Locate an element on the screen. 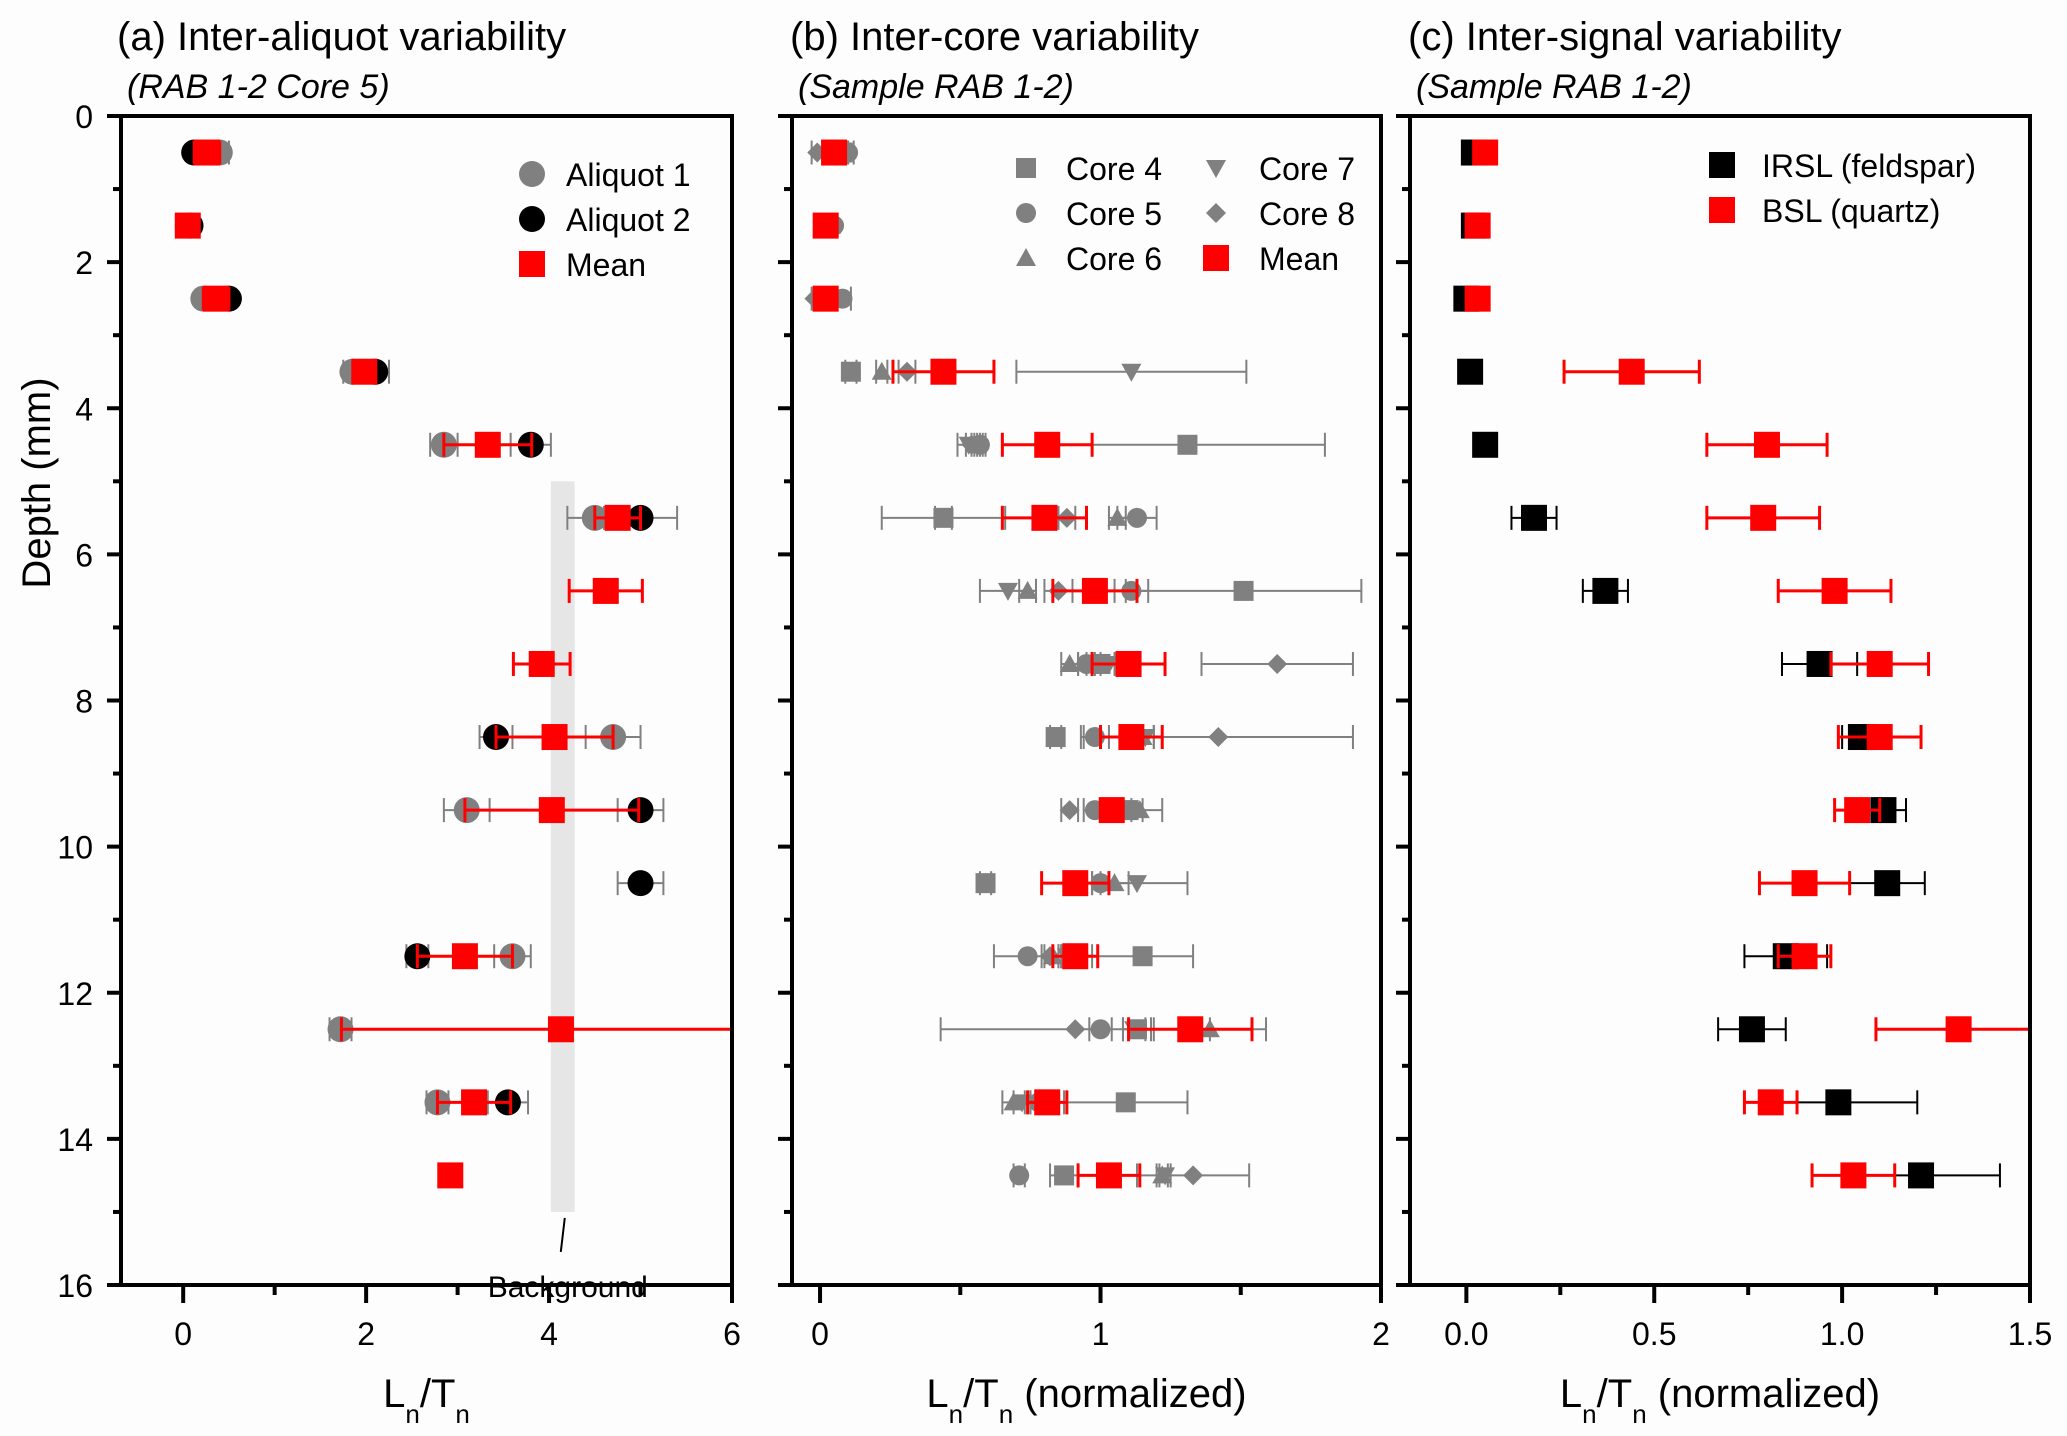  y-tick-label: 14 is located at coordinates (75, 1140).